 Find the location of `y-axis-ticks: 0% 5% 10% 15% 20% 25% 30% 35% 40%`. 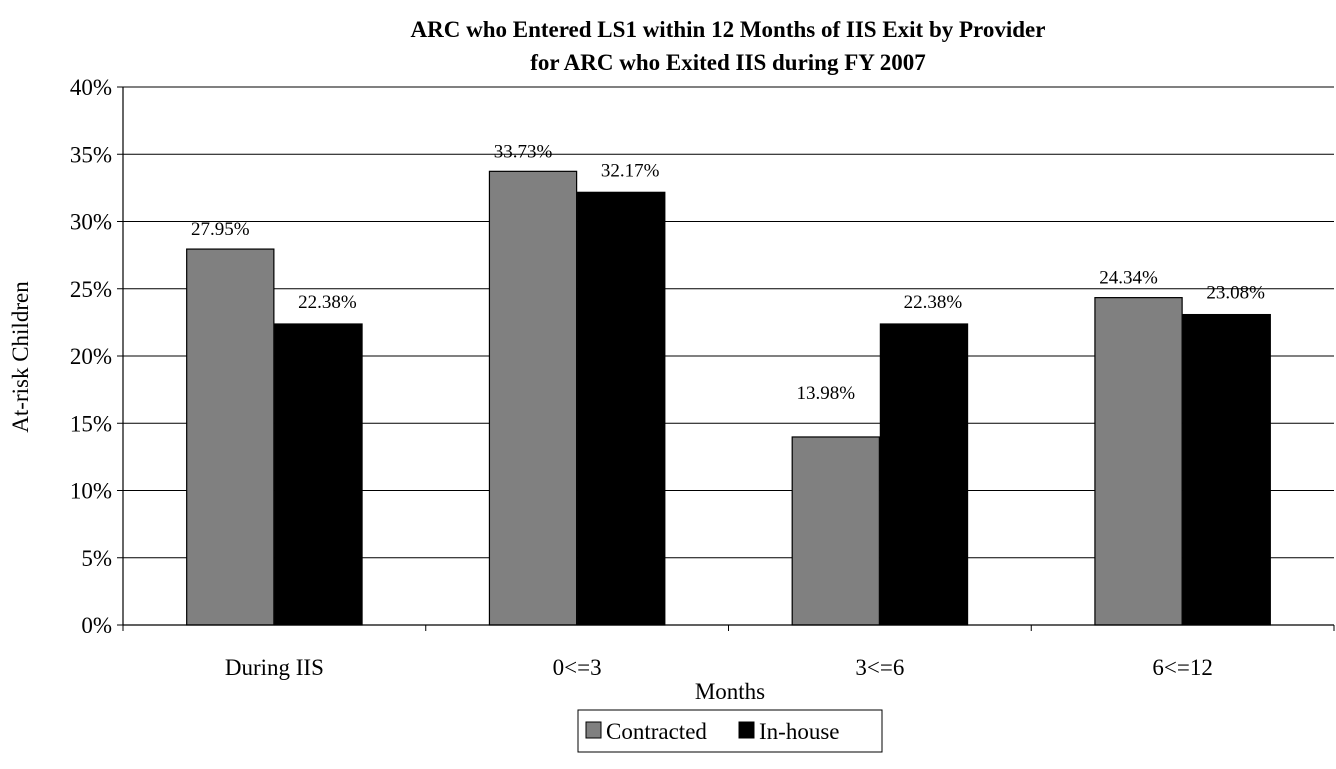

y-axis-ticks: 0% 5% 10% 15% 20% 25% 30% 35% 40% is located at coordinates (96, 356).